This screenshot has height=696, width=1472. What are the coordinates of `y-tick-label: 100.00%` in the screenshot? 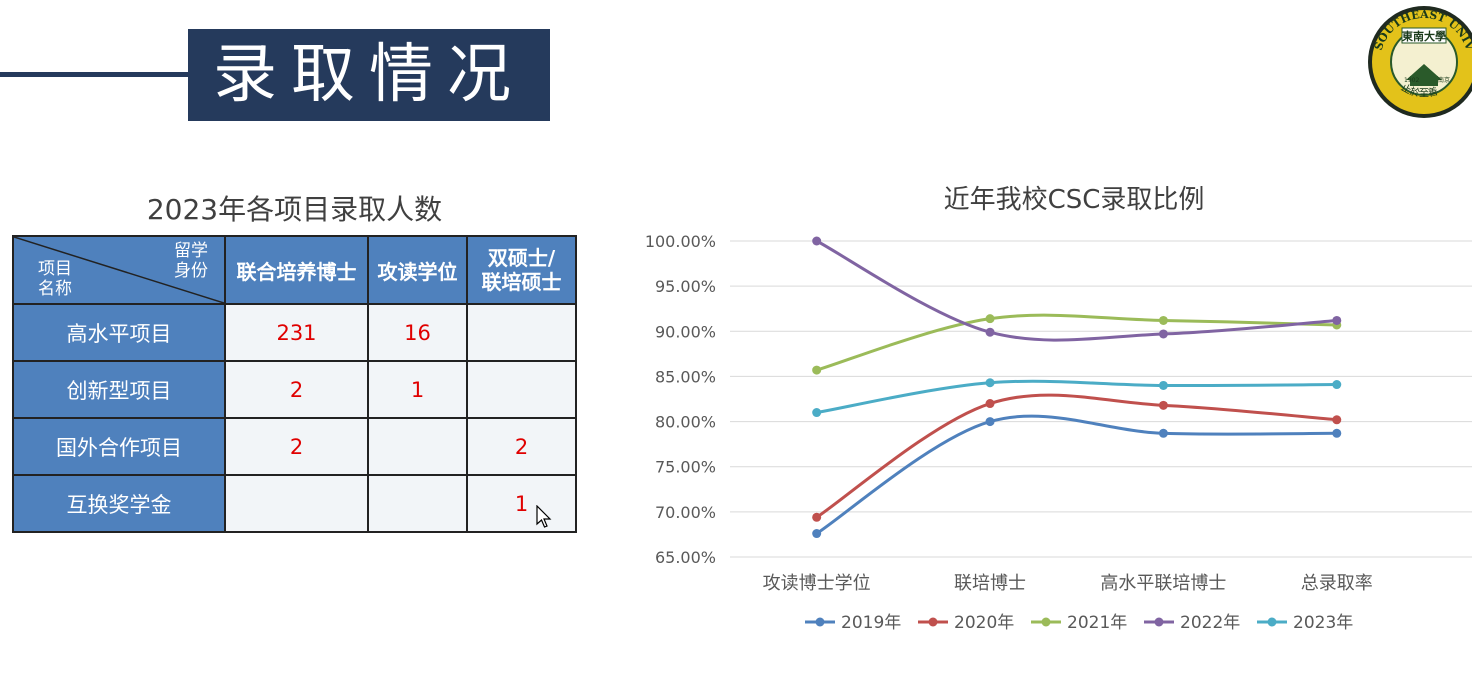 It's located at (680, 241).